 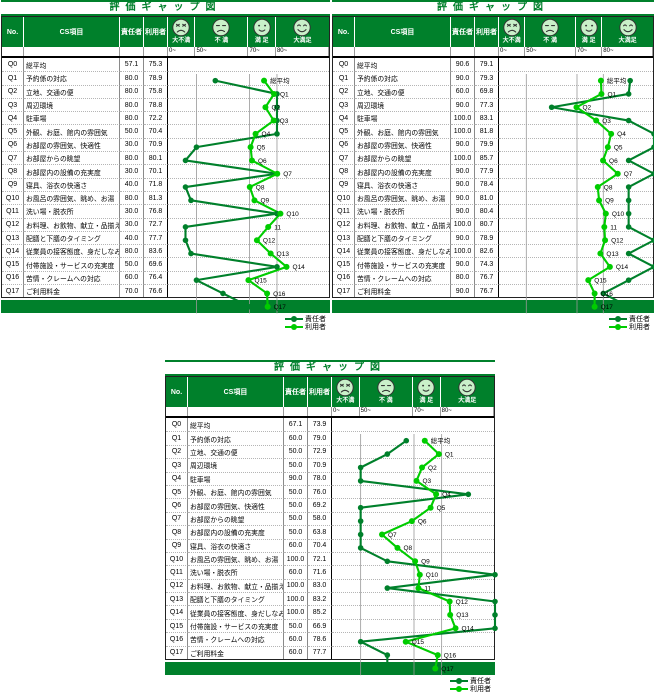 What do you see at coordinates (427, 588) in the screenshot?
I see `point-label: 11` at bounding box center [427, 588].